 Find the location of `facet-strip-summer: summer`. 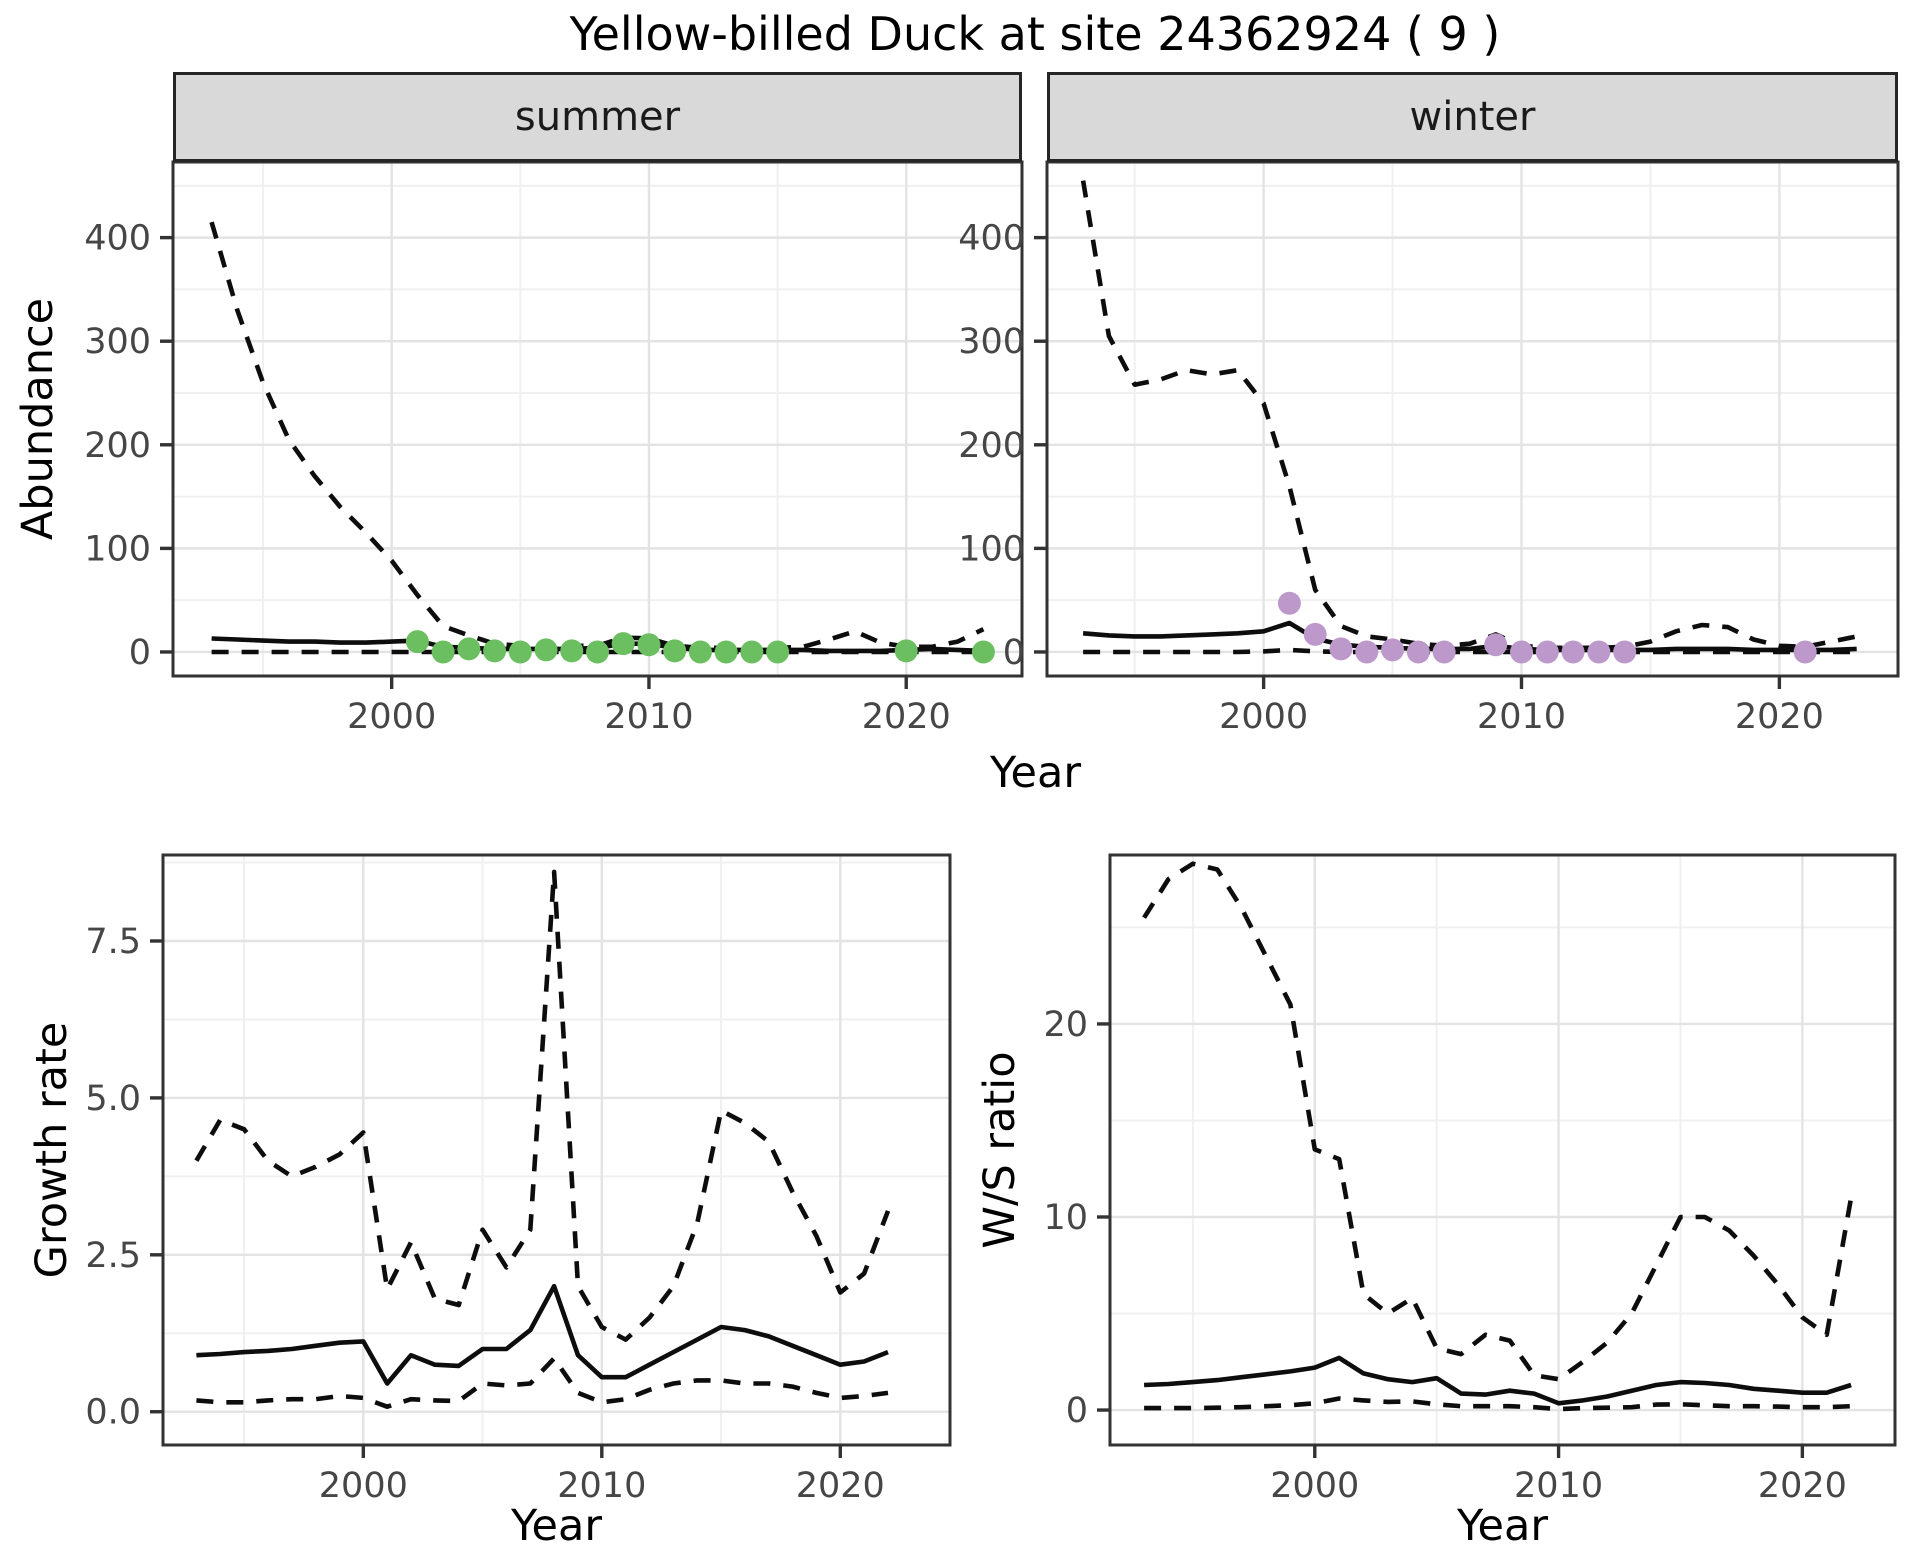

facet-strip-summer: summer is located at coordinates (597, 117).